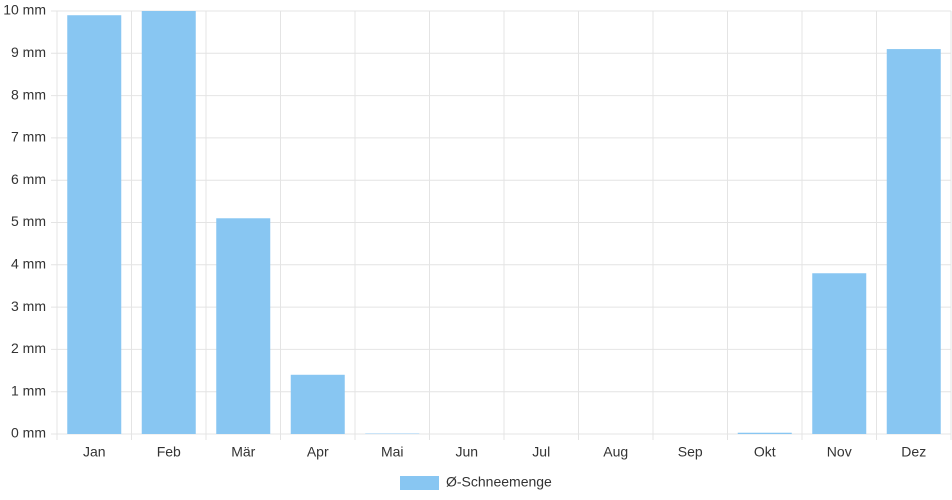 Image resolution: width=952 pixels, height=500 pixels. What do you see at coordinates (765, 452) in the screenshot?
I see `x-tick-label: Okt` at bounding box center [765, 452].